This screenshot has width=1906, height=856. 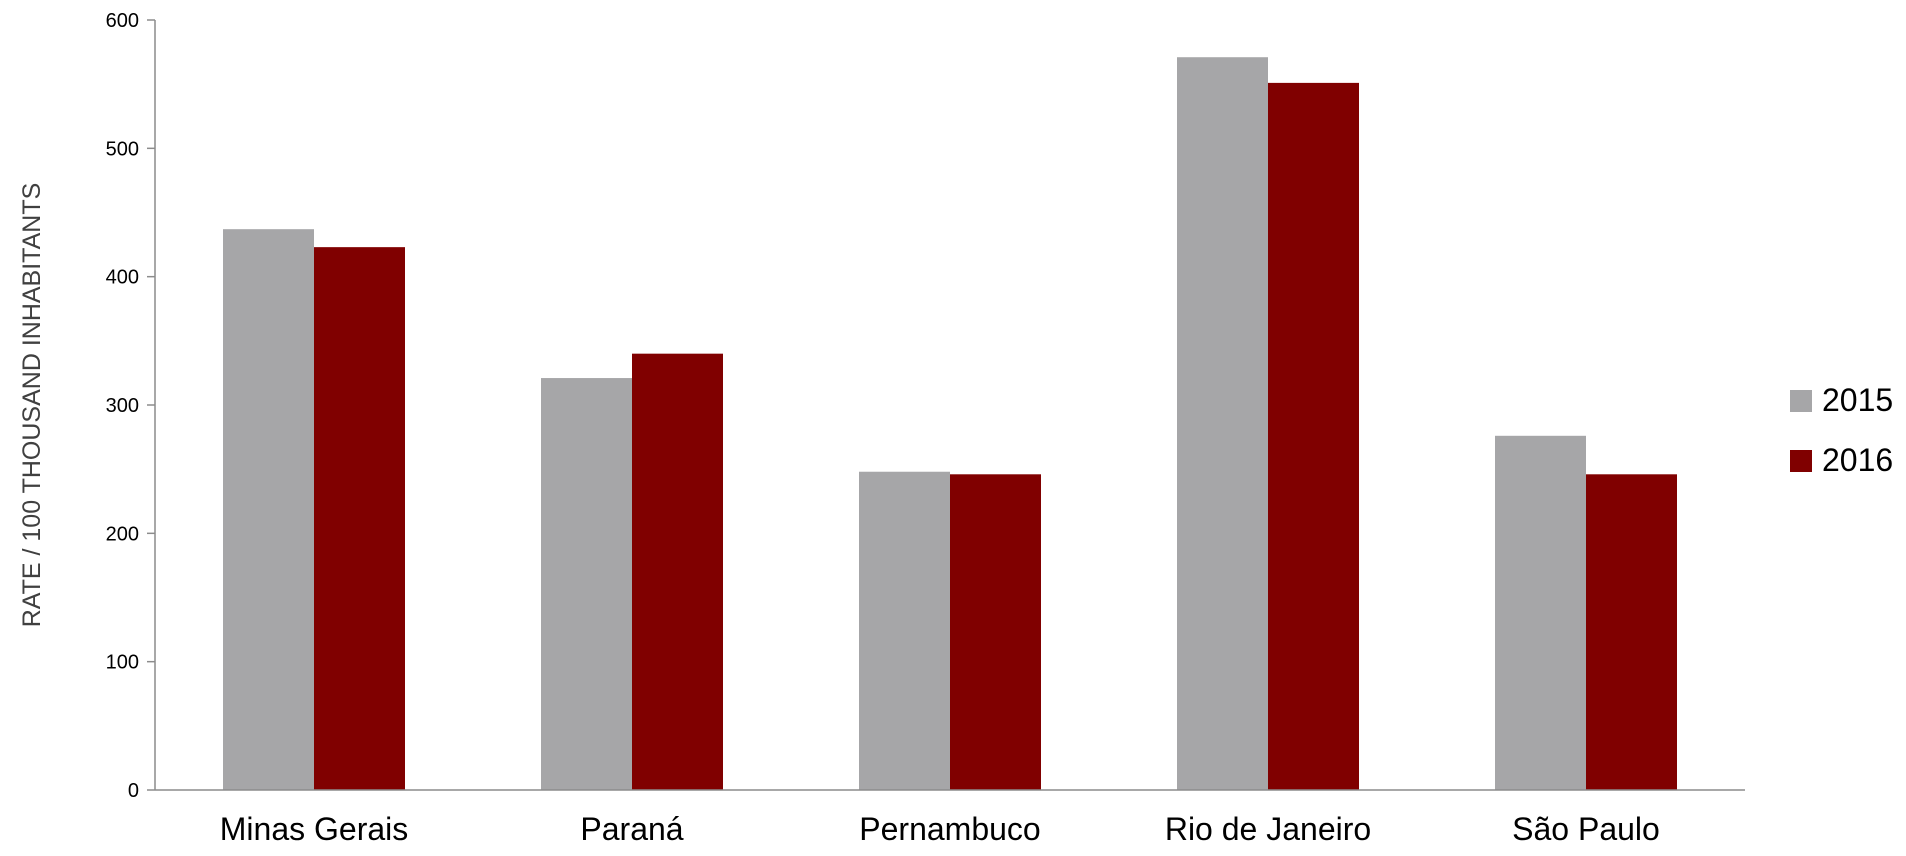 What do you see at coordinates (122, 406) in the screenshot?
I see `y-tick-label: 300` at bounding box center [122, 406].